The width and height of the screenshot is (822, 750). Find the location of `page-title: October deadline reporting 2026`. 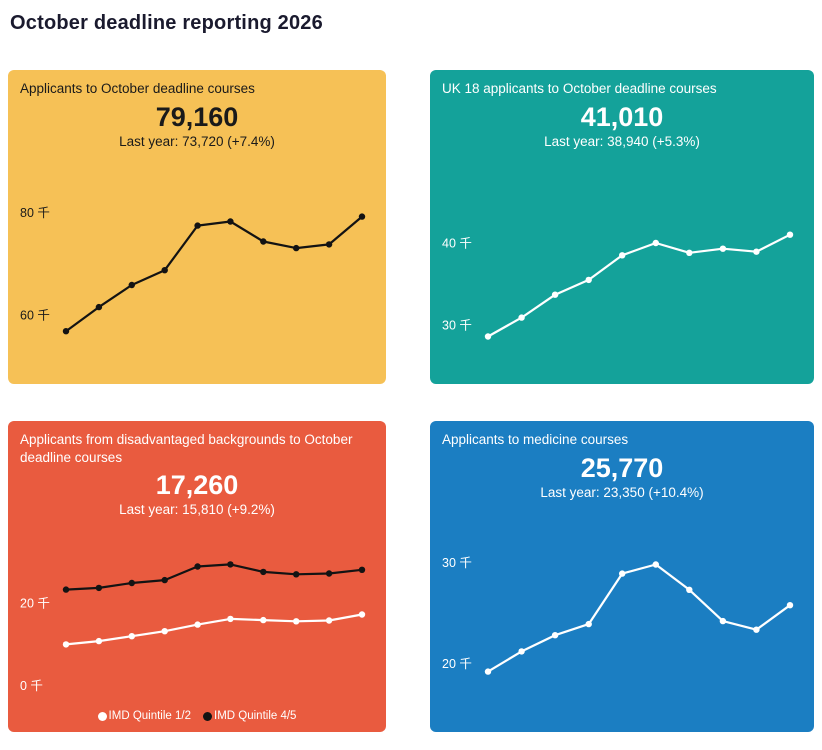

page-title: October deadline reporting 2026 is located at coordinates (166, 23).